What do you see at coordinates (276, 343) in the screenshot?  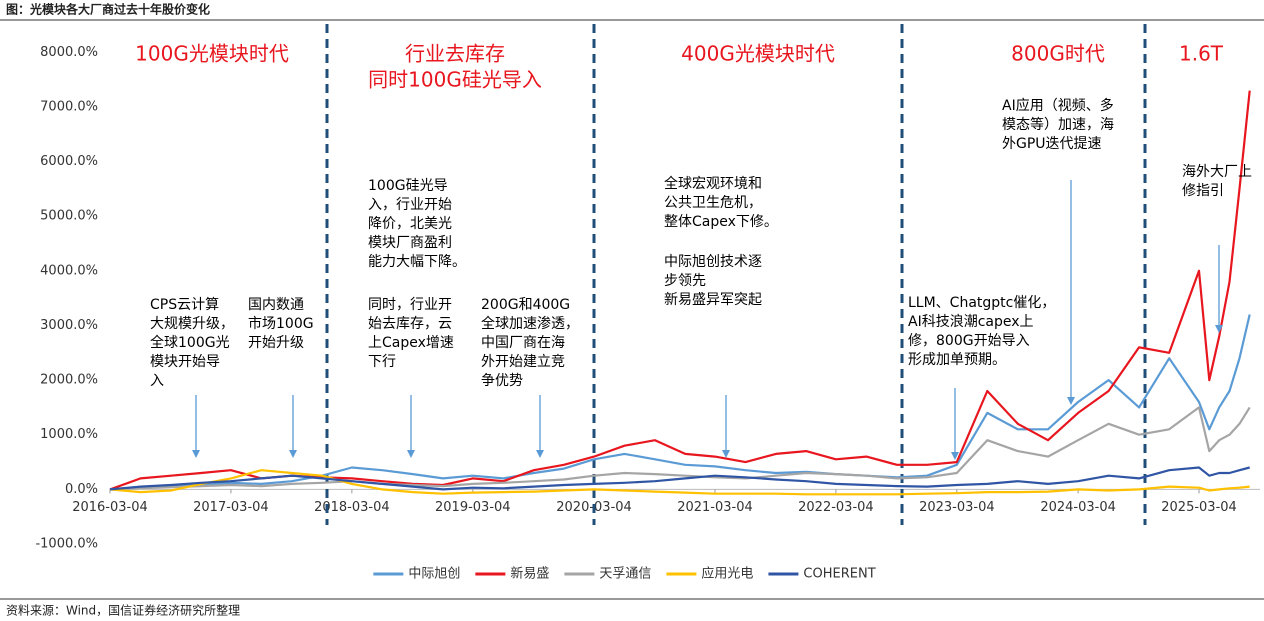 I see `annotation: 开始升级` at bounding box center [276, 343].